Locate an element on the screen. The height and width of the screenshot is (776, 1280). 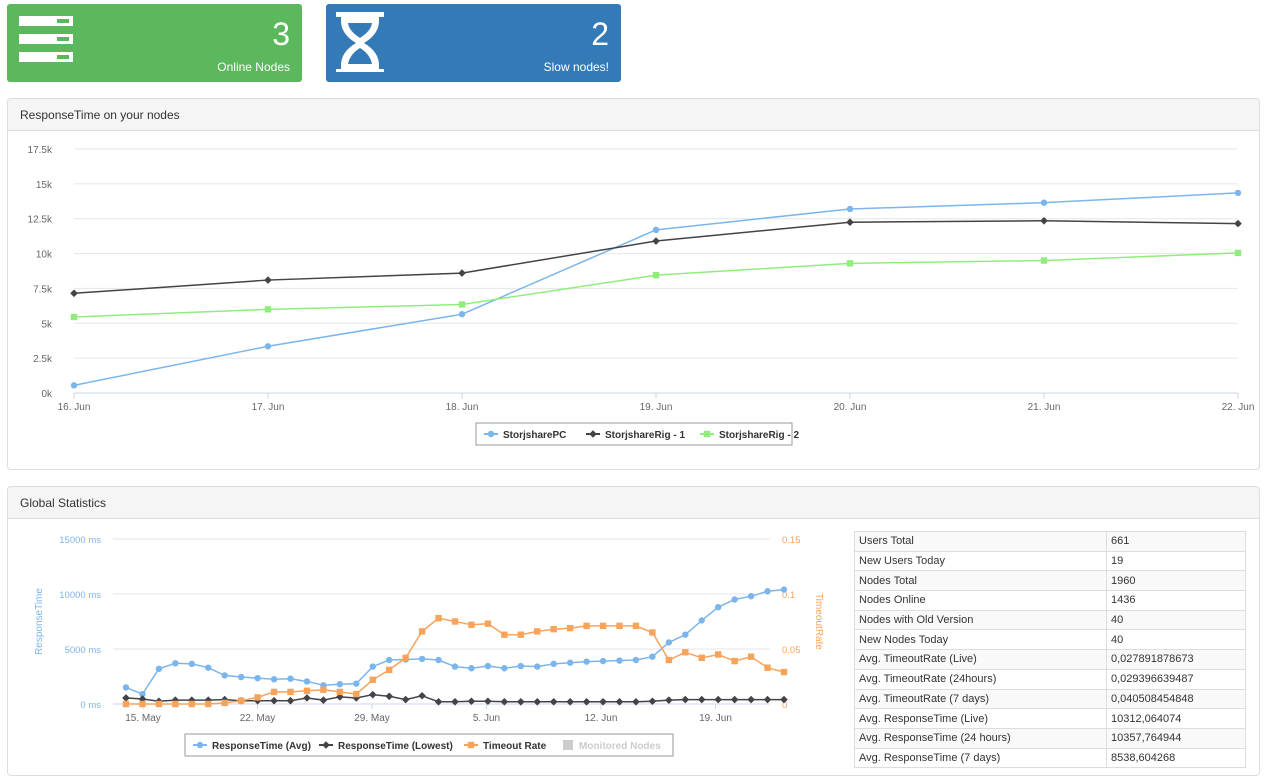
stats-row-avg-responsetime-24-hours: Avg. ResponseTime (24 hours) 10357,764944 is located at coordinates (1050, 738).